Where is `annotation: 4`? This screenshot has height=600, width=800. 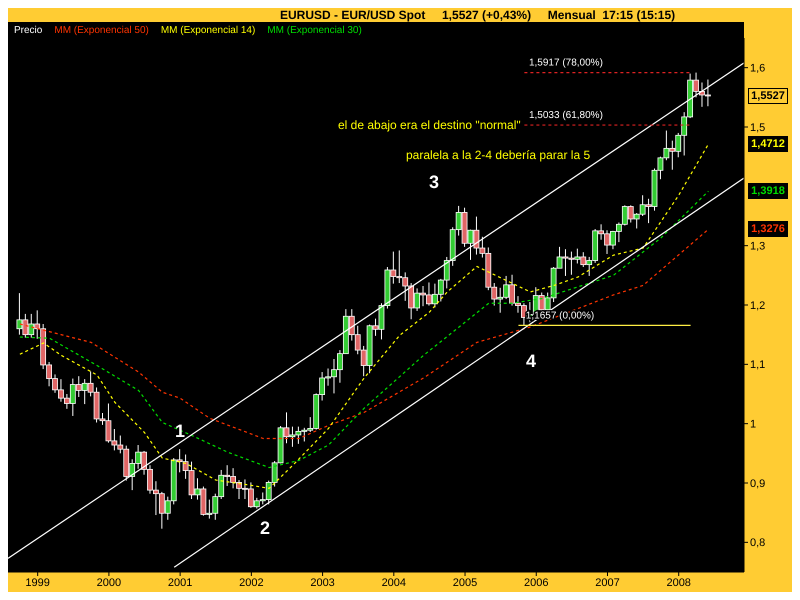 annotation: 4 is located at coordinates (531, 361).